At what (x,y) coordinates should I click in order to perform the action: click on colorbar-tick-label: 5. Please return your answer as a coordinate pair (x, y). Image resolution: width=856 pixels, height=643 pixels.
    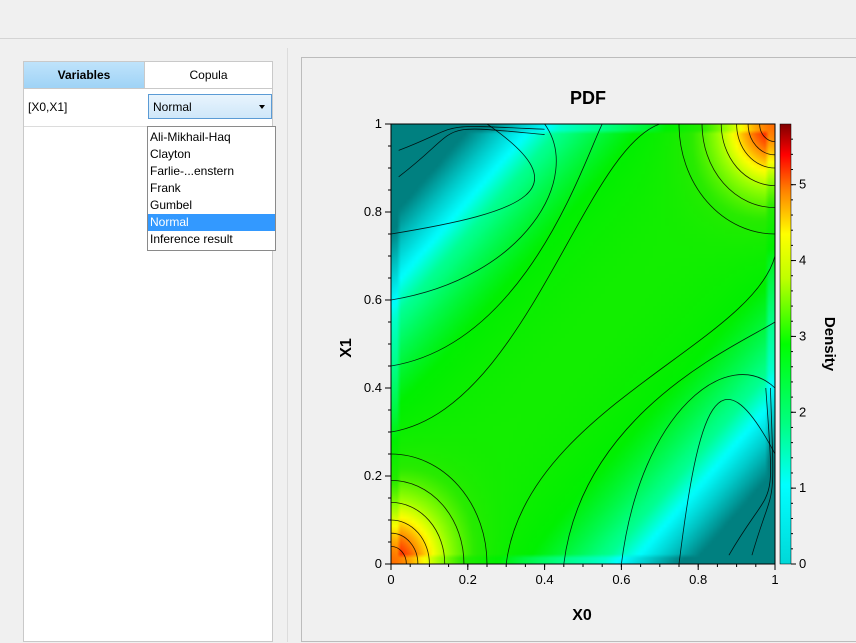
    Looking at the image, I should click on (802, 184).